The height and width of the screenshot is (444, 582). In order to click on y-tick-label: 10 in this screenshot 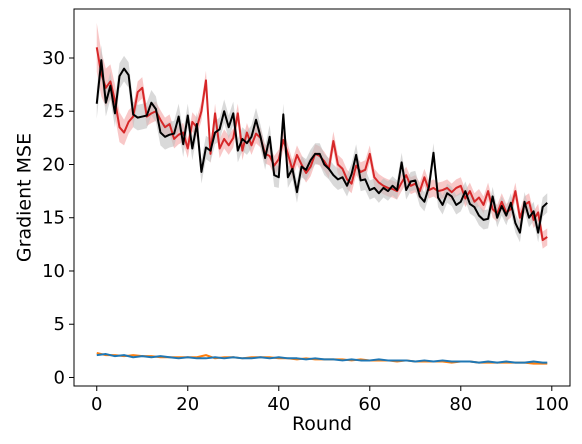, I will do `click(53, 271)`.